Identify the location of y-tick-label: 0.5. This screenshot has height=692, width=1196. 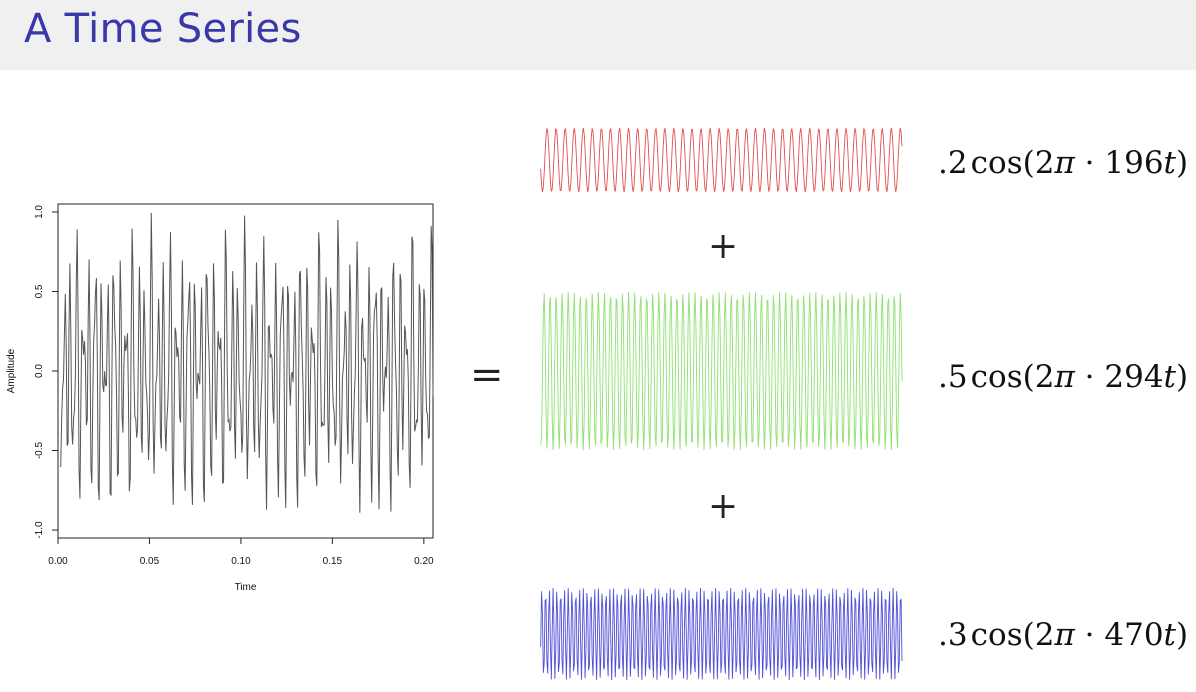
(39, 291).